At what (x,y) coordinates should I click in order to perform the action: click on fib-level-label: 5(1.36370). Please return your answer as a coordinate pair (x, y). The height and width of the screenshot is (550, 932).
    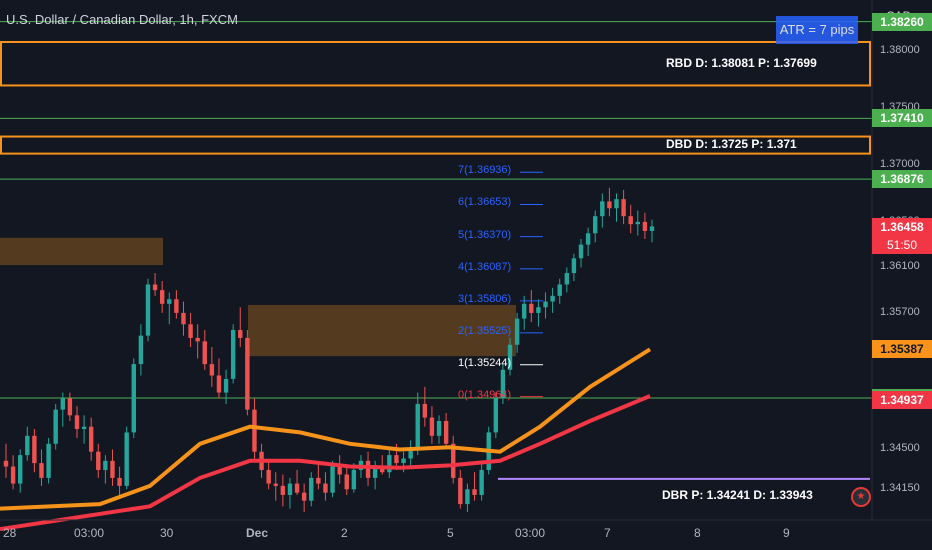
    Looking at the image, I should click on (485, 234).